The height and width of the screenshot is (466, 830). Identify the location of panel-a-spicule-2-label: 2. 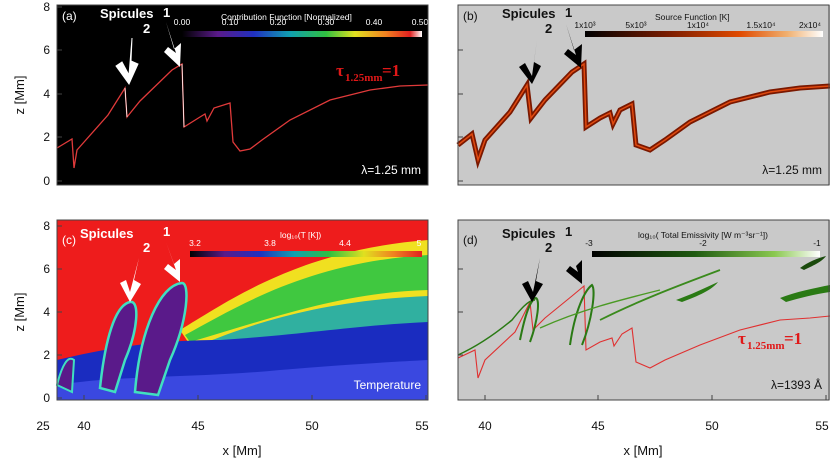
(146, 28).